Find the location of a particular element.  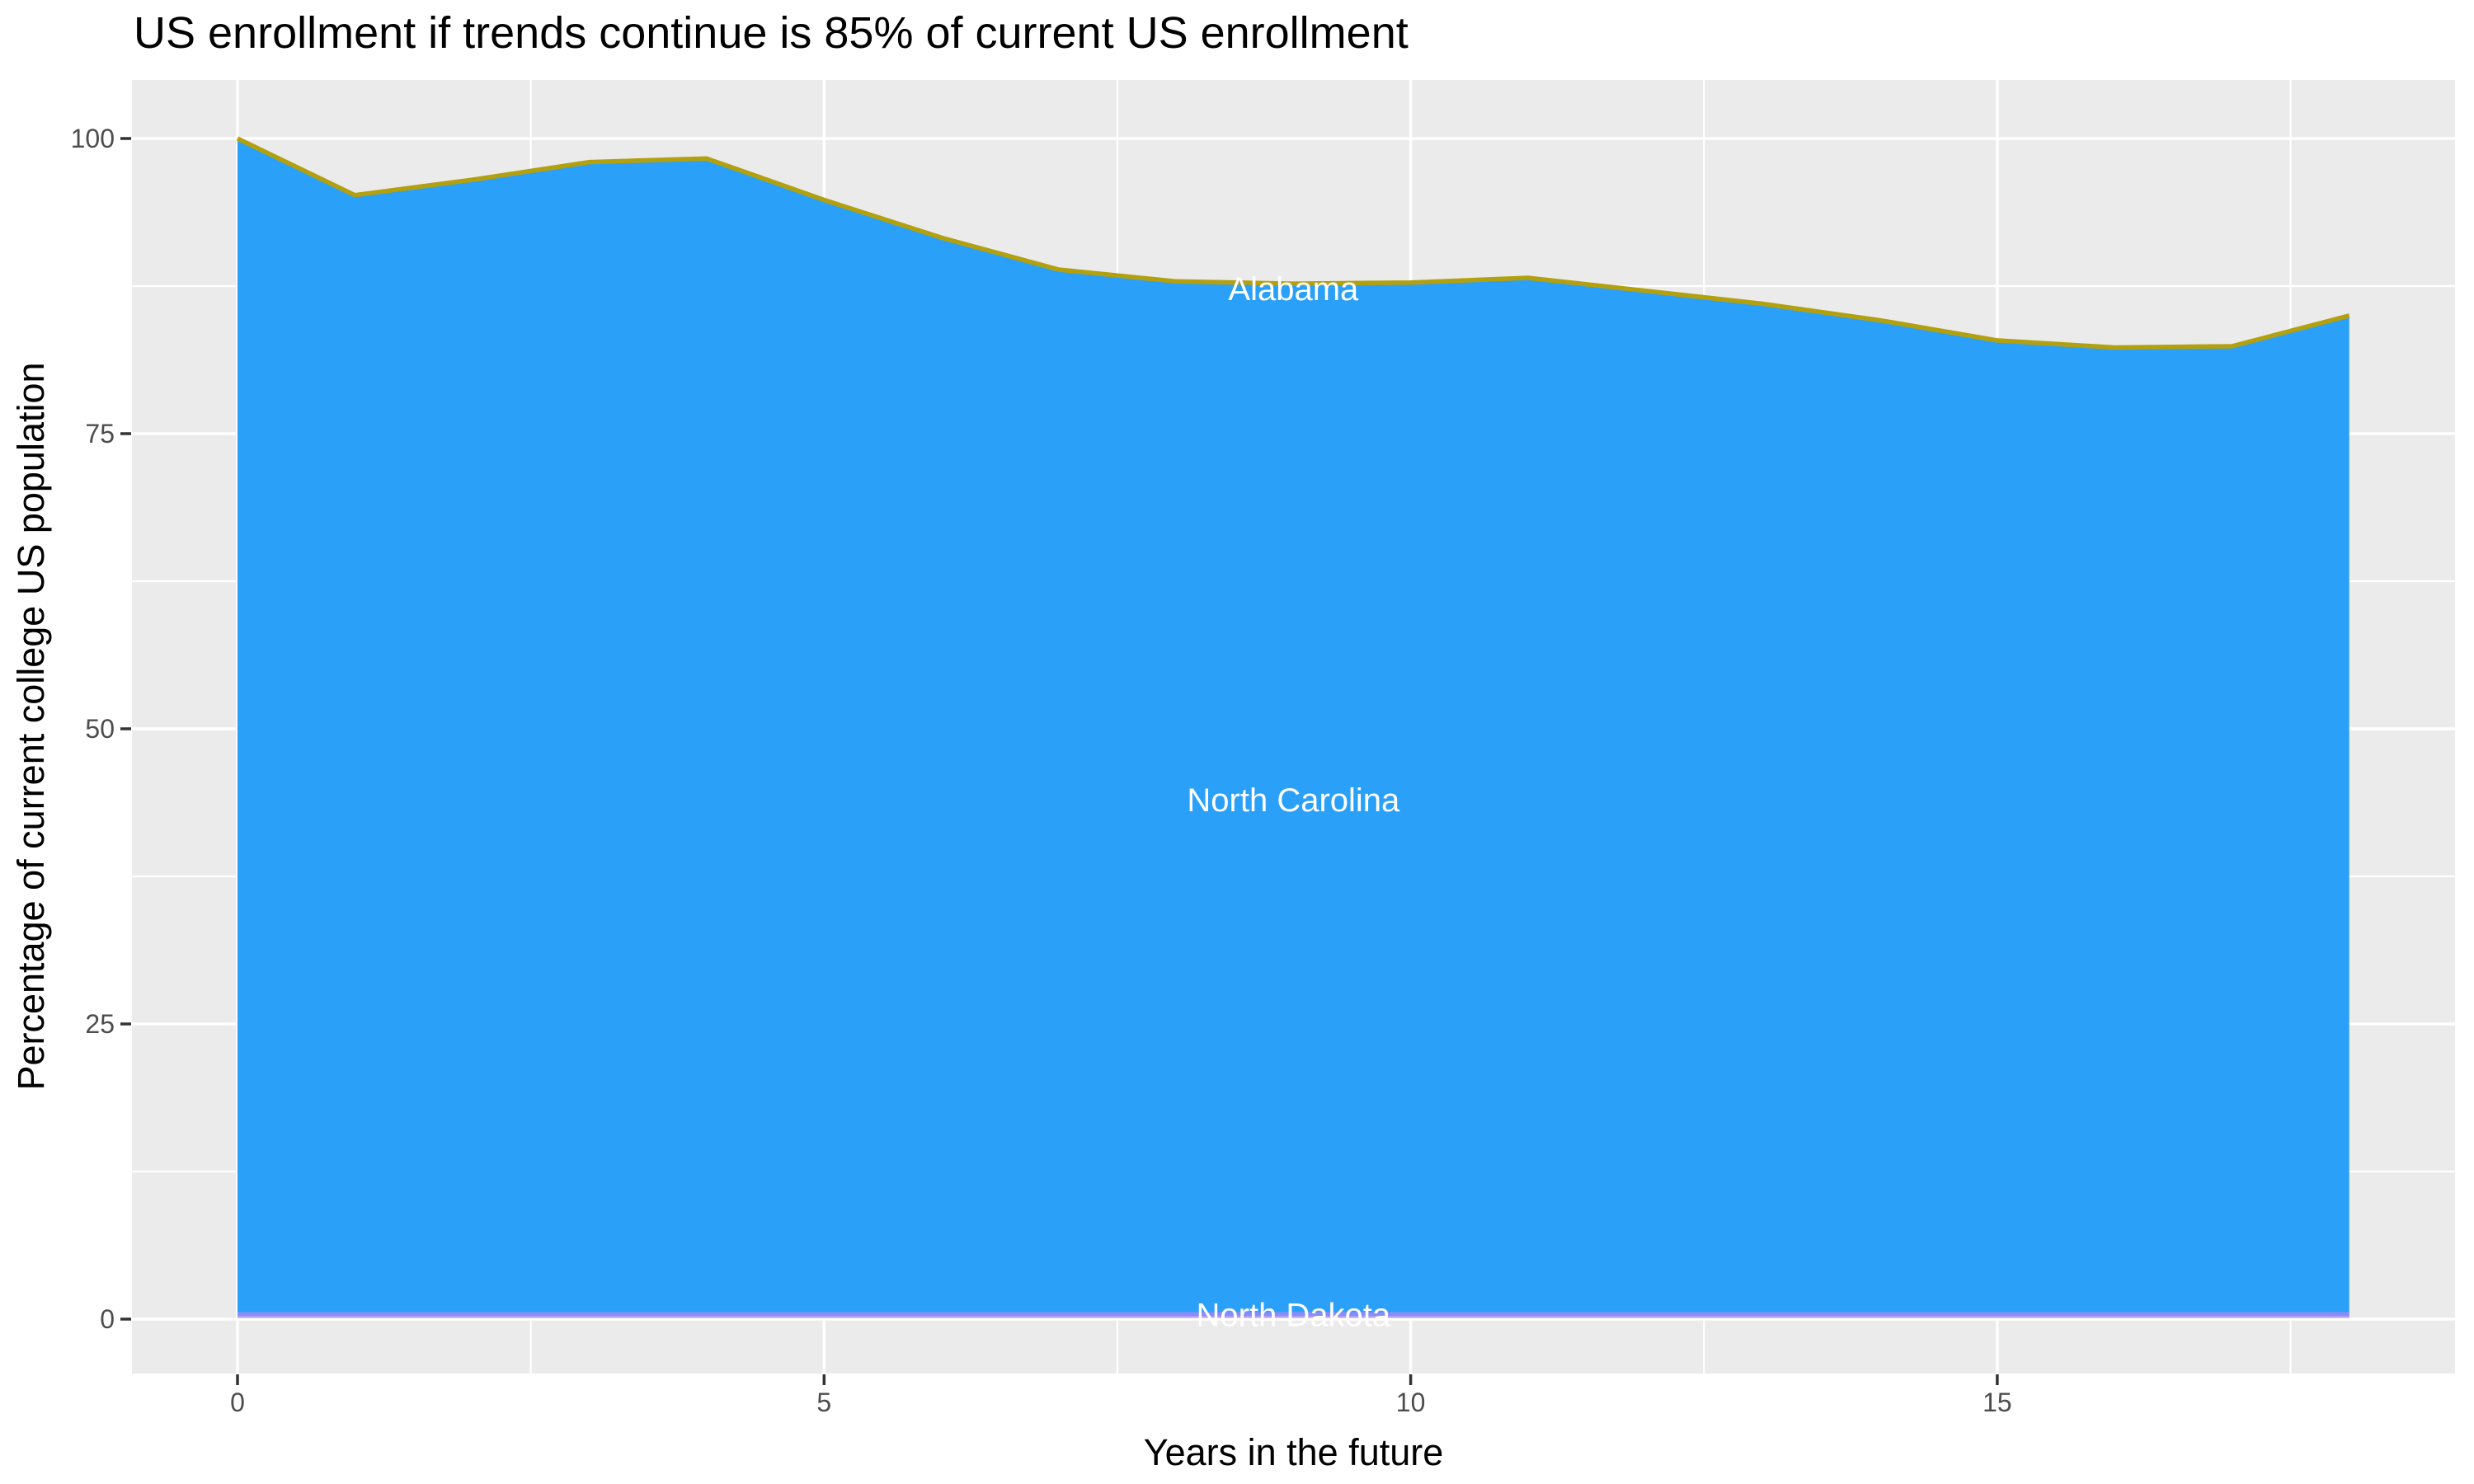

area-top-line is located at coordinates (1293, 243).